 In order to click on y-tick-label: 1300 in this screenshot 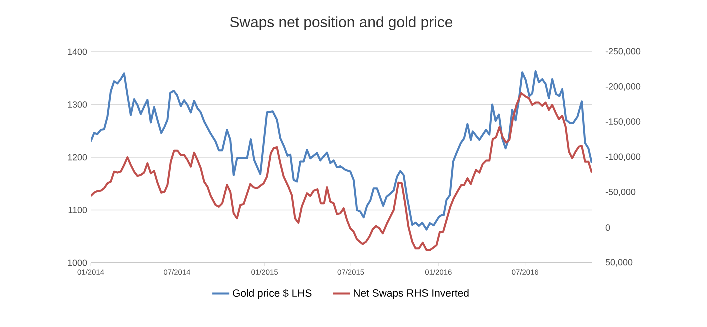, I will do `click(78, 105)`.